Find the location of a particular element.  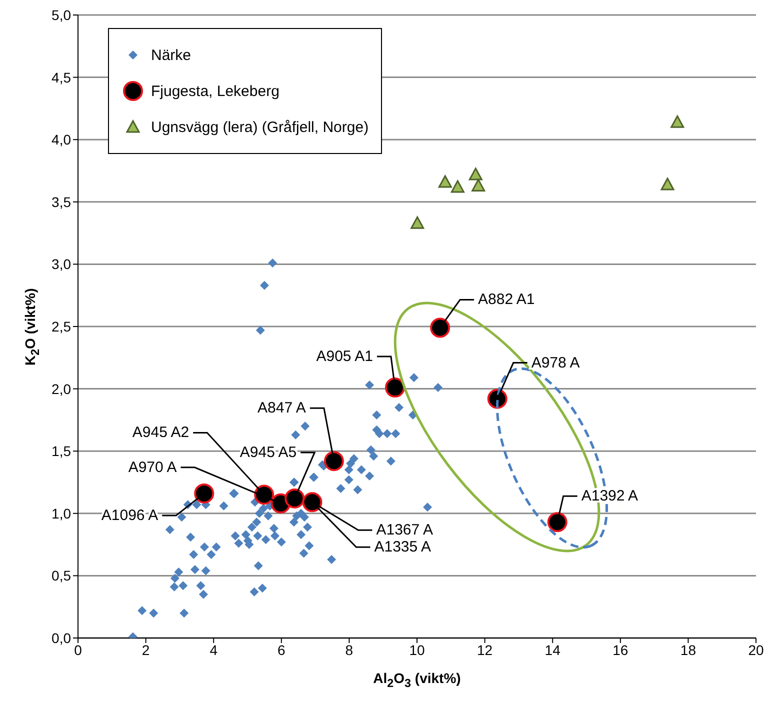

annotation: A978 A is located at coordinates (555, 363).